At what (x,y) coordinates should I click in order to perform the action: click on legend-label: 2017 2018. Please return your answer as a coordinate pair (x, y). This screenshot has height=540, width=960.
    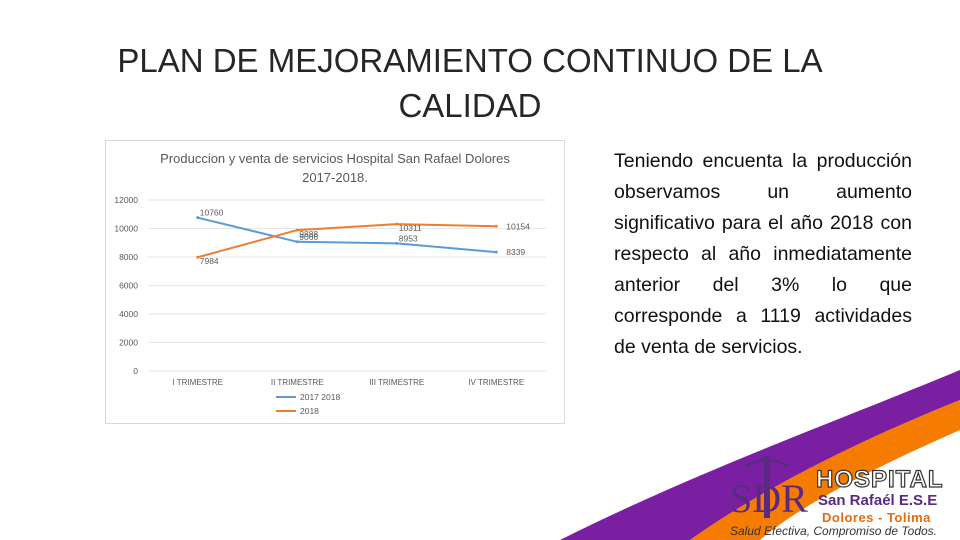
    Looking at the image, I should click on (320, 397).